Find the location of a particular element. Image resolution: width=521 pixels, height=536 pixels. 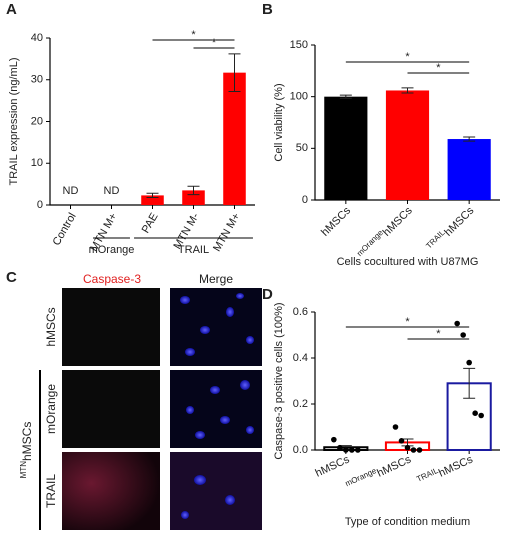

superscript: MTN is located at coordinates (23, 470).